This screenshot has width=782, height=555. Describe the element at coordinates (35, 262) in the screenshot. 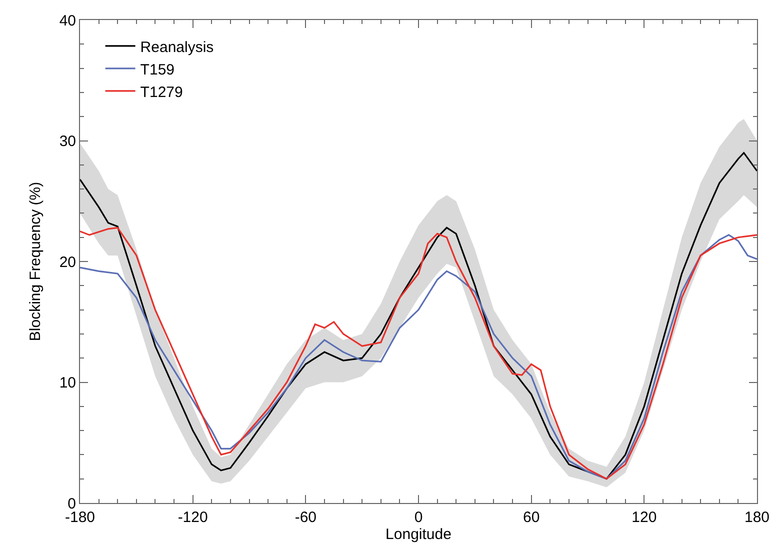

I see `y-axis-title: Blocking Frequency (%)` at that location.